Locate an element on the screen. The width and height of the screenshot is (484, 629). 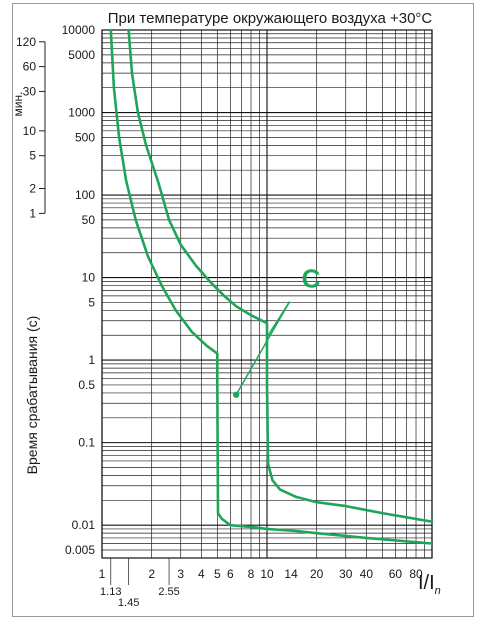
minutes-unit-label: мин. is located at coordinates (18, 104).